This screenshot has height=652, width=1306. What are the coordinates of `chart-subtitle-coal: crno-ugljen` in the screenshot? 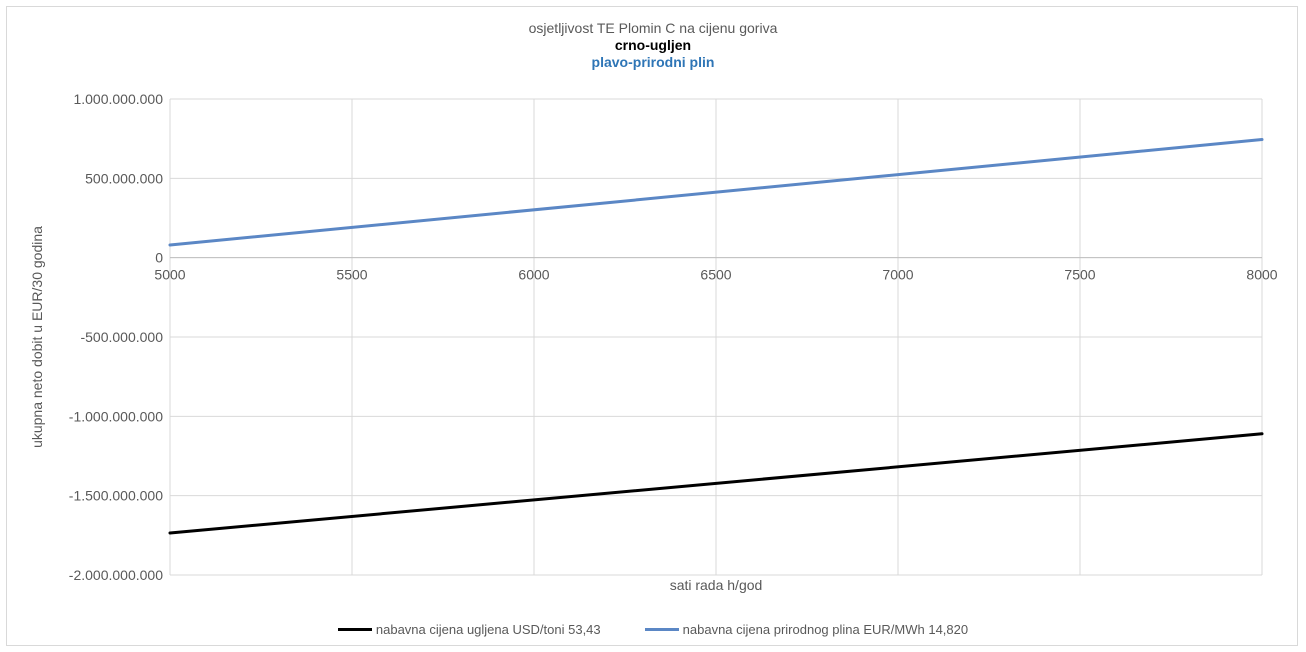 It's located at (653, 45).